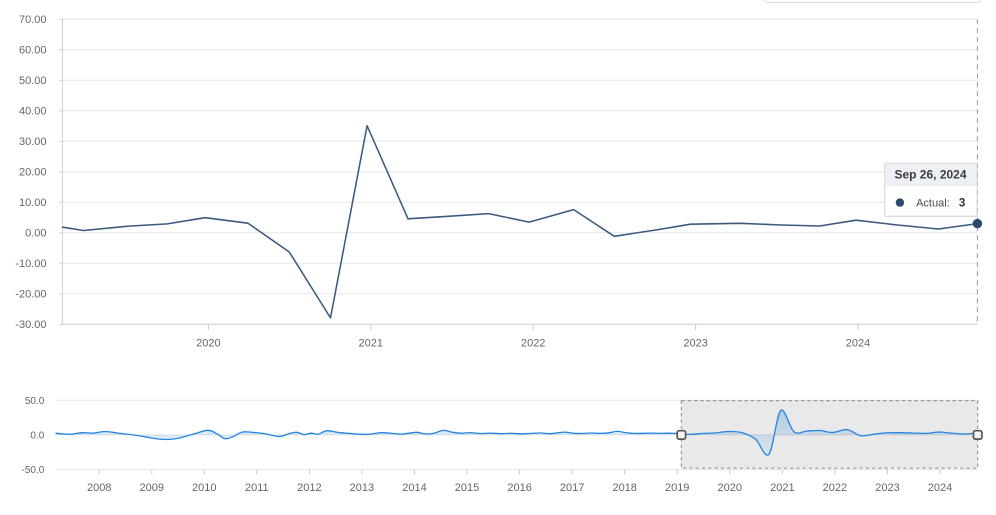  I want to click on svg-text: 2019, so click(677, 488).